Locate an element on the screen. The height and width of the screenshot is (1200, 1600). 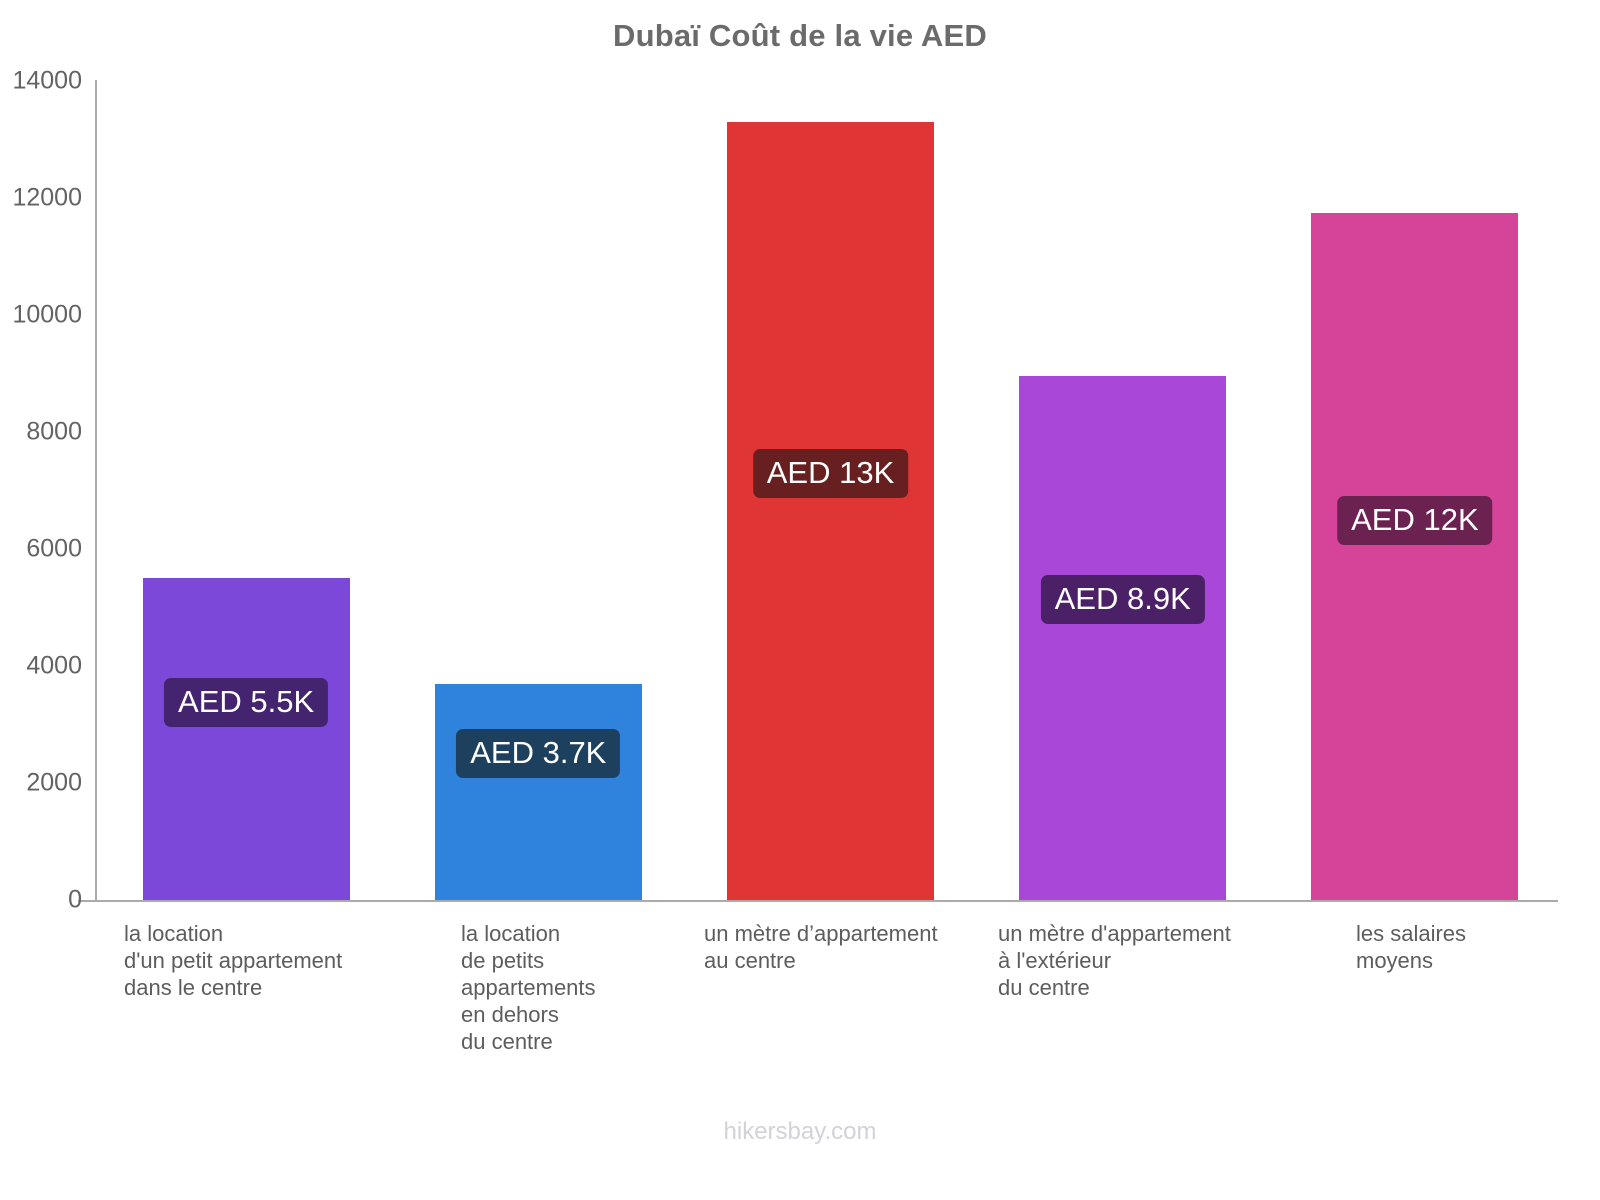
y-axis-tick-label: 0 is located at coordinates (75, 899).